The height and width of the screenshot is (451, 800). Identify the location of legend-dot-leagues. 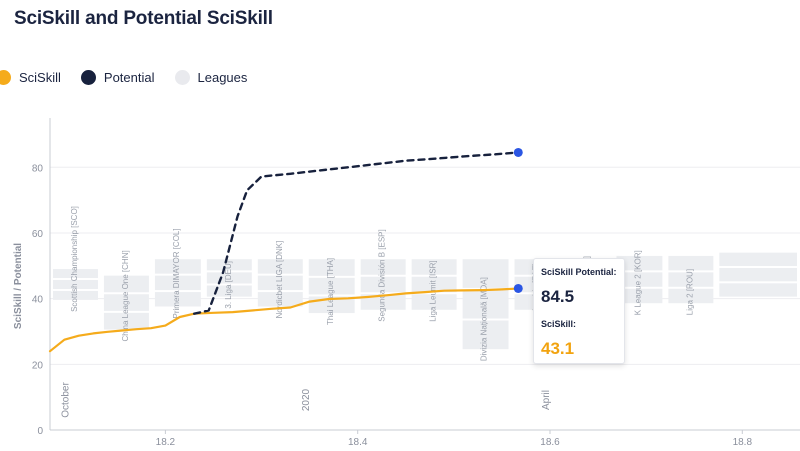
(182, 77).